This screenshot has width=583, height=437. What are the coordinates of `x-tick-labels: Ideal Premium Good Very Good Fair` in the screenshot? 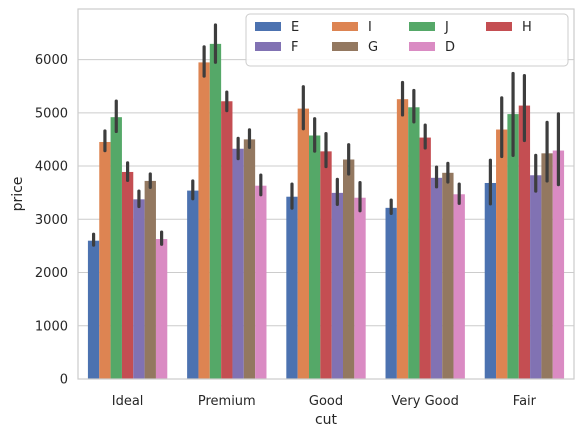 It's located at (324, 401).